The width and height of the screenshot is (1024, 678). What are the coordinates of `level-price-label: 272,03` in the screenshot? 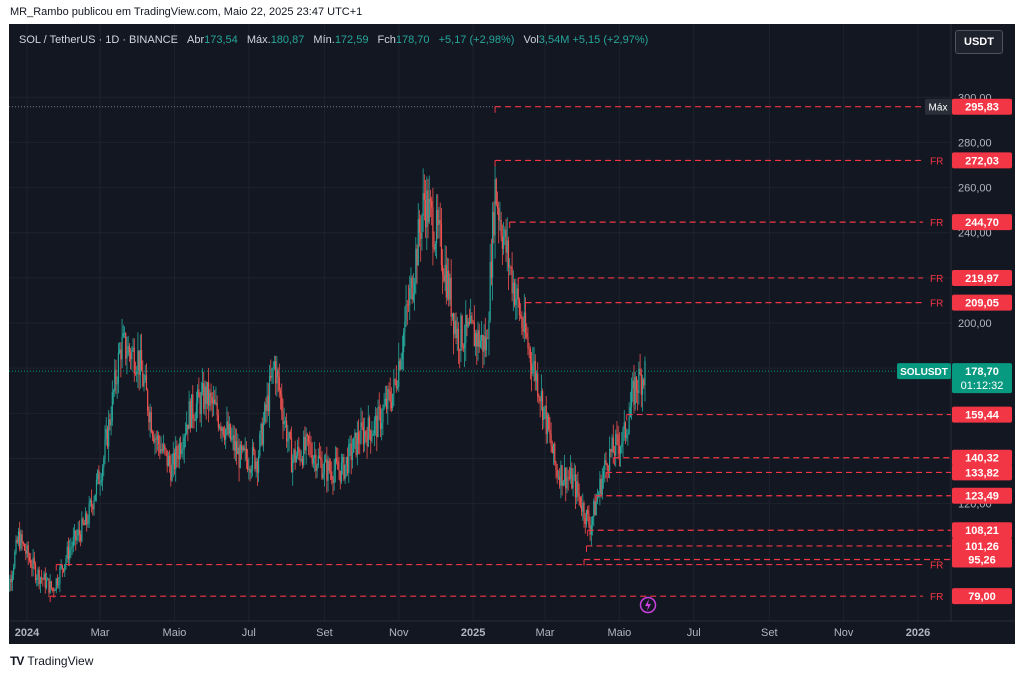 It's located at (982, 161).